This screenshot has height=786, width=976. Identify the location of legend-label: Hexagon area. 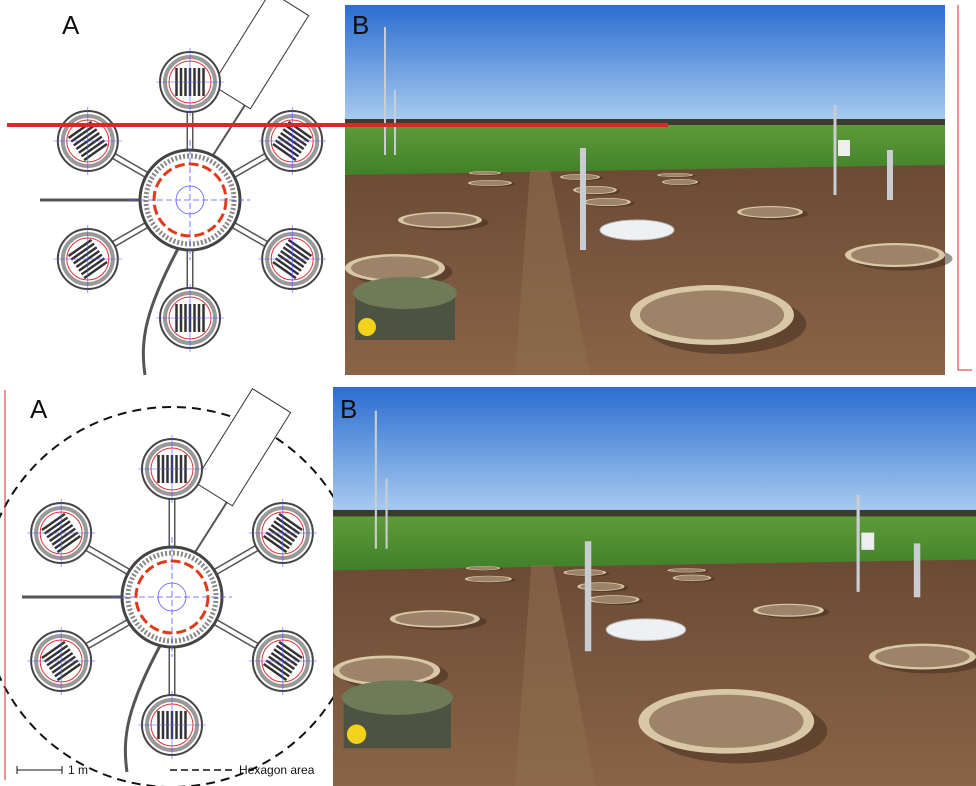
(277, 770).